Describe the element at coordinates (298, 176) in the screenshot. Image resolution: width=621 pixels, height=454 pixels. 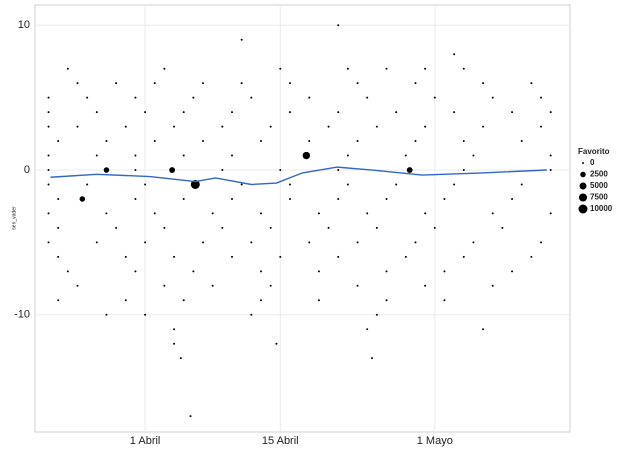
I see `smooth-line` at that location.